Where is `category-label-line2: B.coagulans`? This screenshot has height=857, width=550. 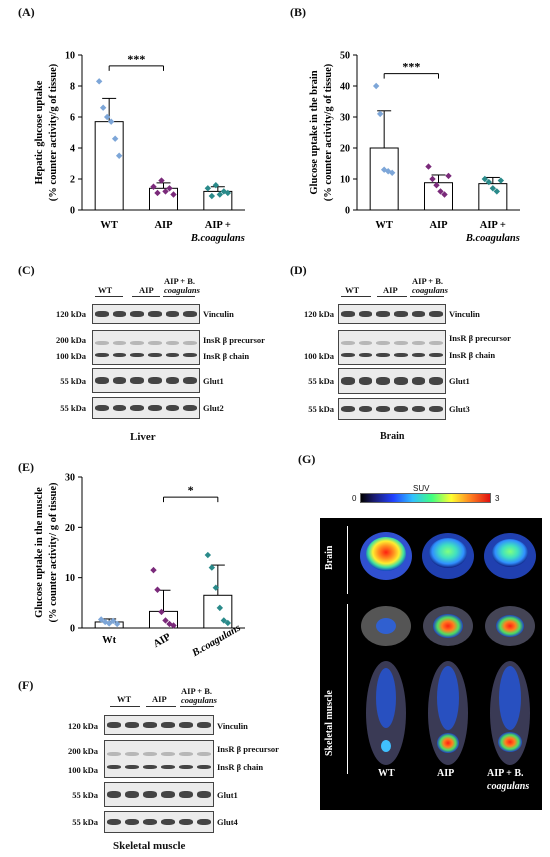 category-label-line2: B.coagulans is located at coordinates (217, 238).